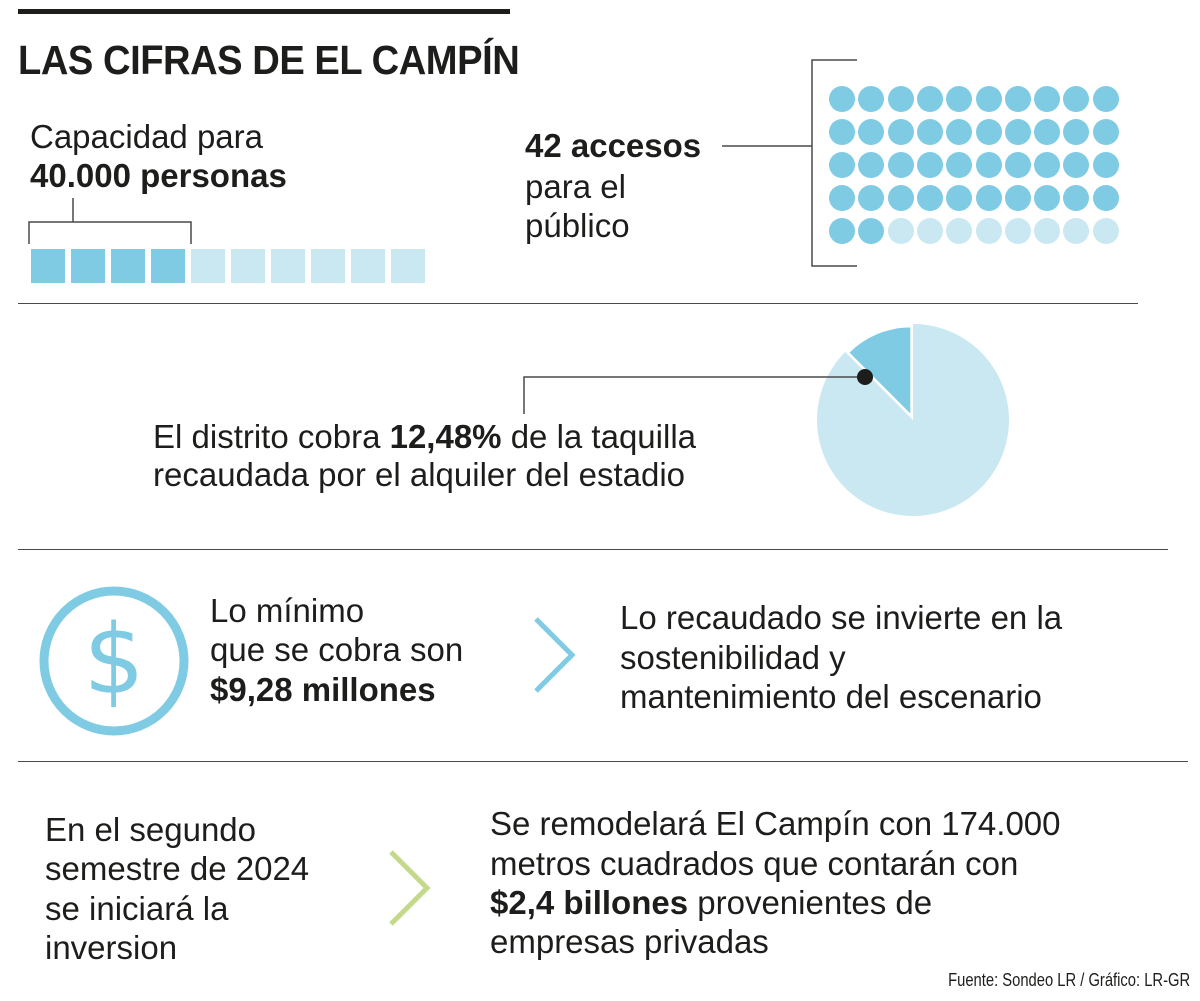  What do you see at coordinates (337, 649) in the screenshot?
I see `minimum-line-2: que se cobra son` at bounding box center [337, 649].